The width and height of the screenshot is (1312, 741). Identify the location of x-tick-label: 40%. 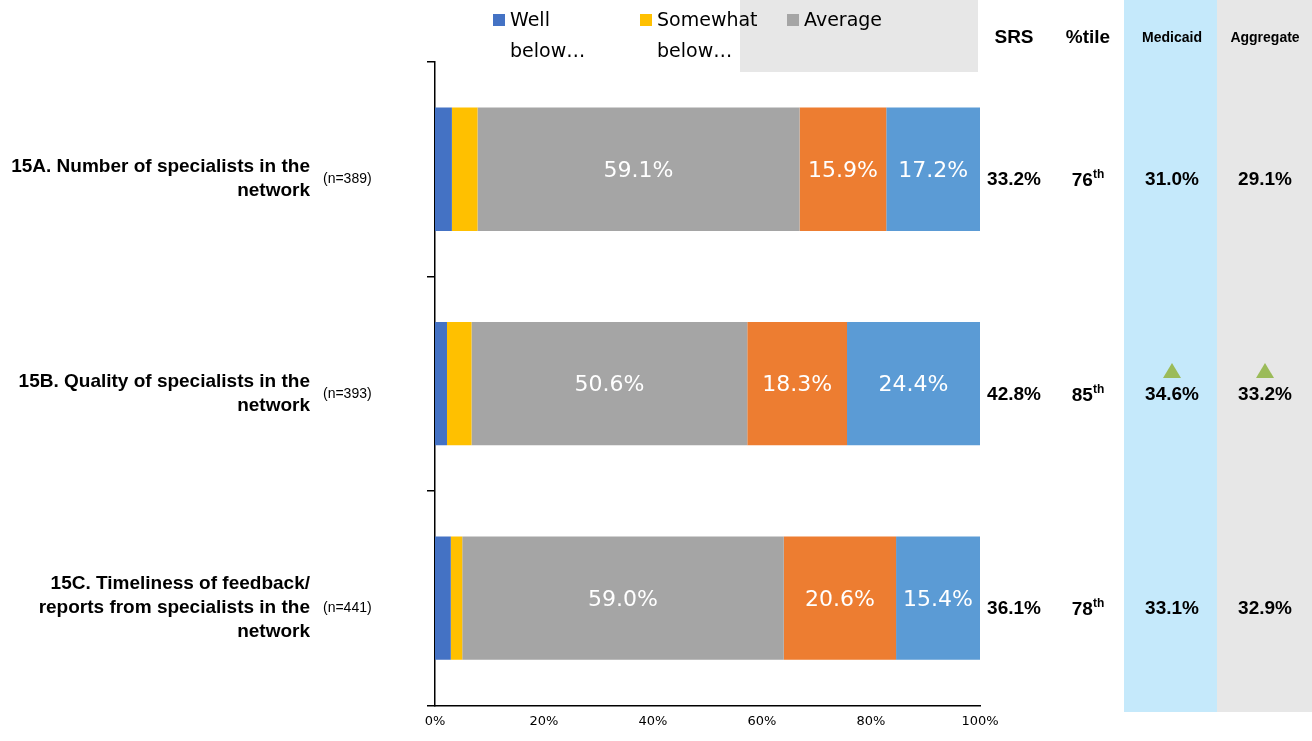
(653, 720).